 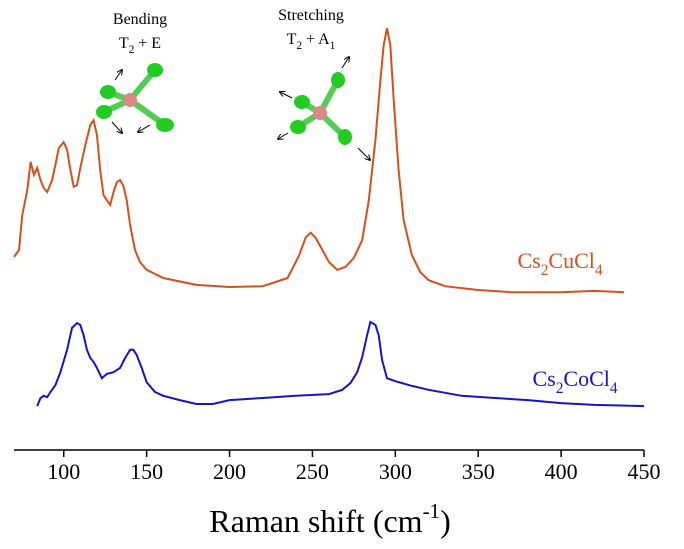 What do you see at coordinates (432, 511) in the screenshot?
I see `x-label-part: -1` at bounding box center [432, 511].